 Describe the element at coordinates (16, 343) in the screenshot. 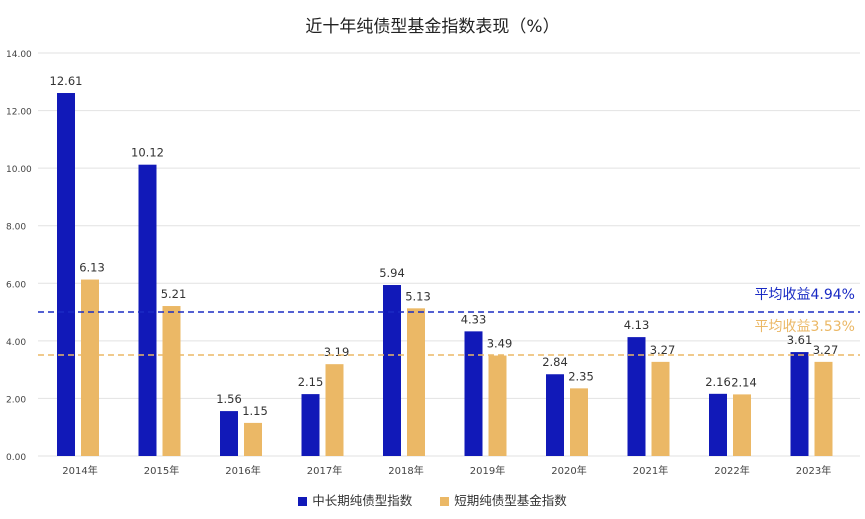

I see `y-tick-label: 4.00` at that location.